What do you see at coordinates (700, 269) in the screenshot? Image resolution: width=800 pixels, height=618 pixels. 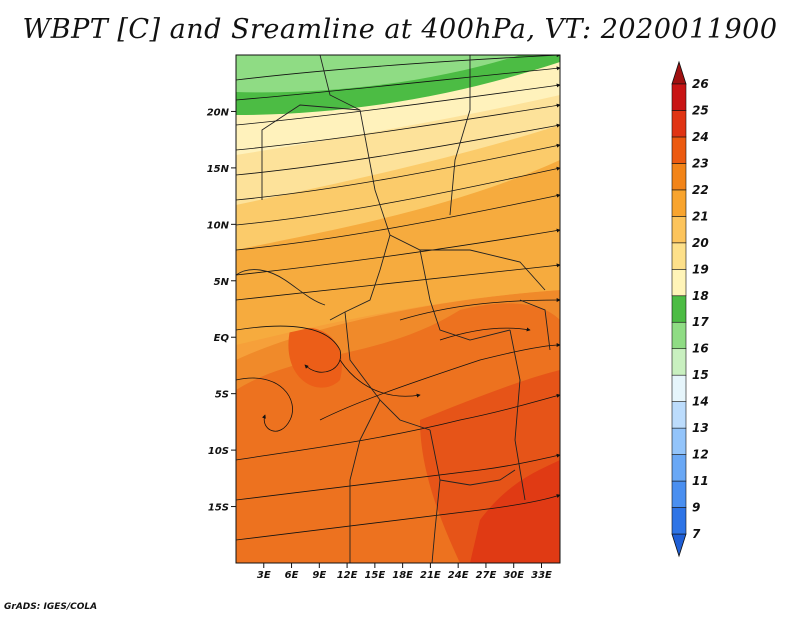 I see `colorbar-label: 19` at bounding box center [700, 269].